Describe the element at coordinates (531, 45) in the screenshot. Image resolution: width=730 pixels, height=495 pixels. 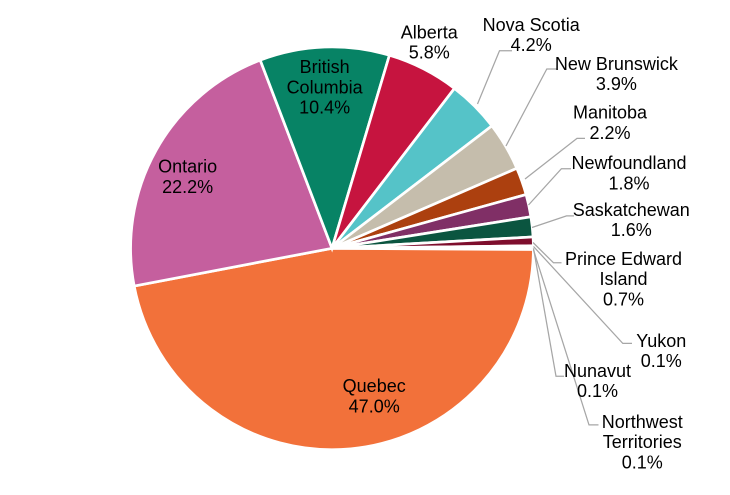
I see `svg-text: 4.2%` at that location.